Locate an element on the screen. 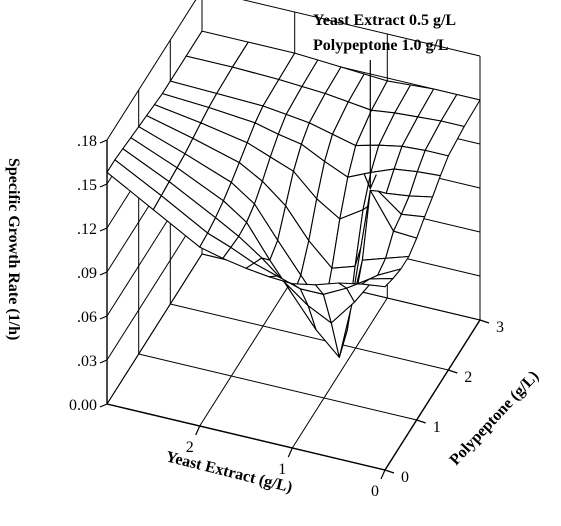 Image resolution: width=561 pixels, height=526 pixels. y-tick-label: 2 is located at coordinates (468, 377).